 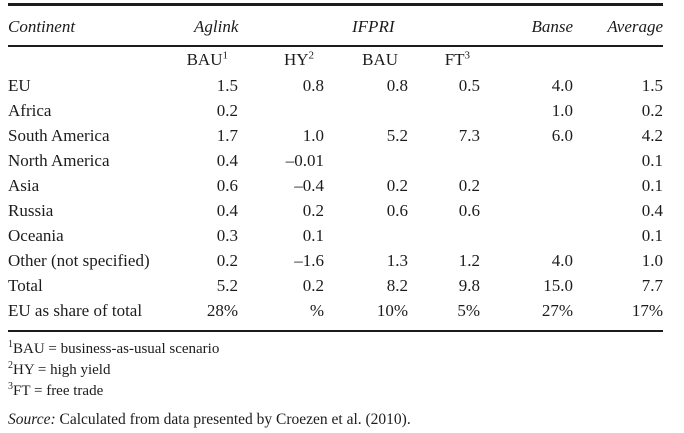 I want to click on value-cell: 27%, so click(x=527, y=314).